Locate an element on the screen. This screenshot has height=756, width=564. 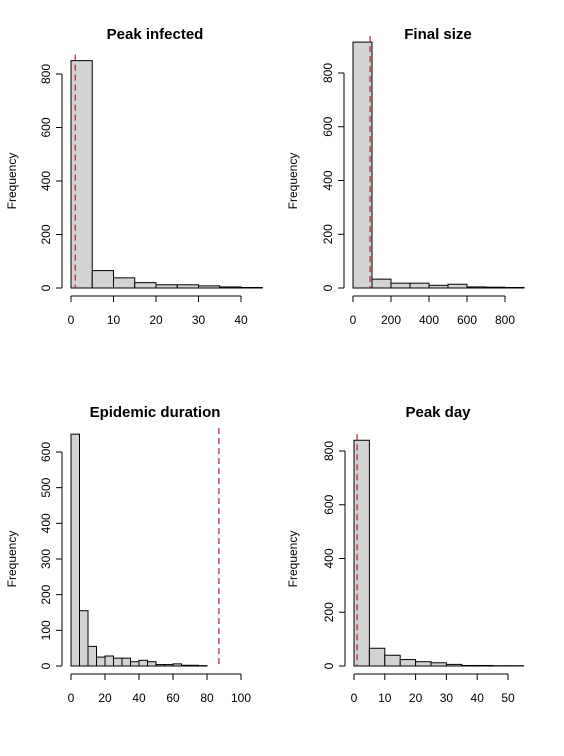
x-tick-label: 100 is located at coordinates (241, 698).